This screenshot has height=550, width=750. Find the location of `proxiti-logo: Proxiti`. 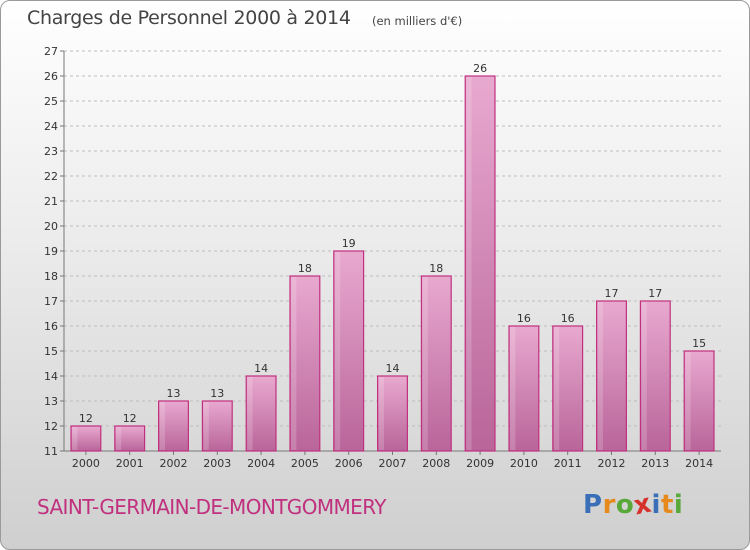

proxiti-logo: Proxiti is located at coordinates (633, 505).